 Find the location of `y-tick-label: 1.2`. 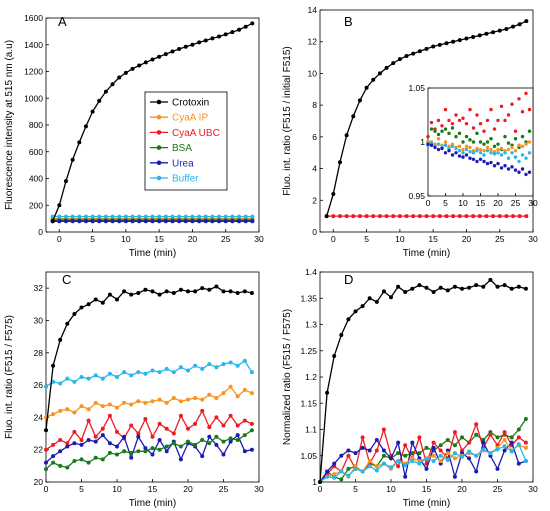

y-tick-label: 1.2 is located at coordinates (311, 377).